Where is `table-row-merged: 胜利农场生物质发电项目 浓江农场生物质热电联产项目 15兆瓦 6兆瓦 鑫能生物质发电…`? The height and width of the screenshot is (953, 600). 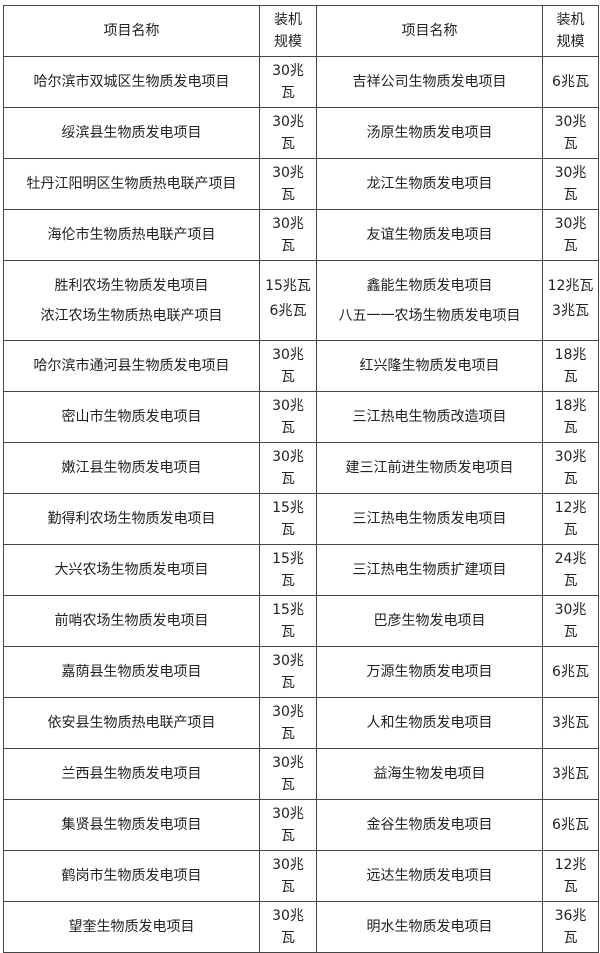 table-row-merged: 胜利农场生物质发电项目 浓江农场生物质热电联产项目 15兆瓦 6兆瓦 鑫能生物质发电… is located at coordinates (301, 300).